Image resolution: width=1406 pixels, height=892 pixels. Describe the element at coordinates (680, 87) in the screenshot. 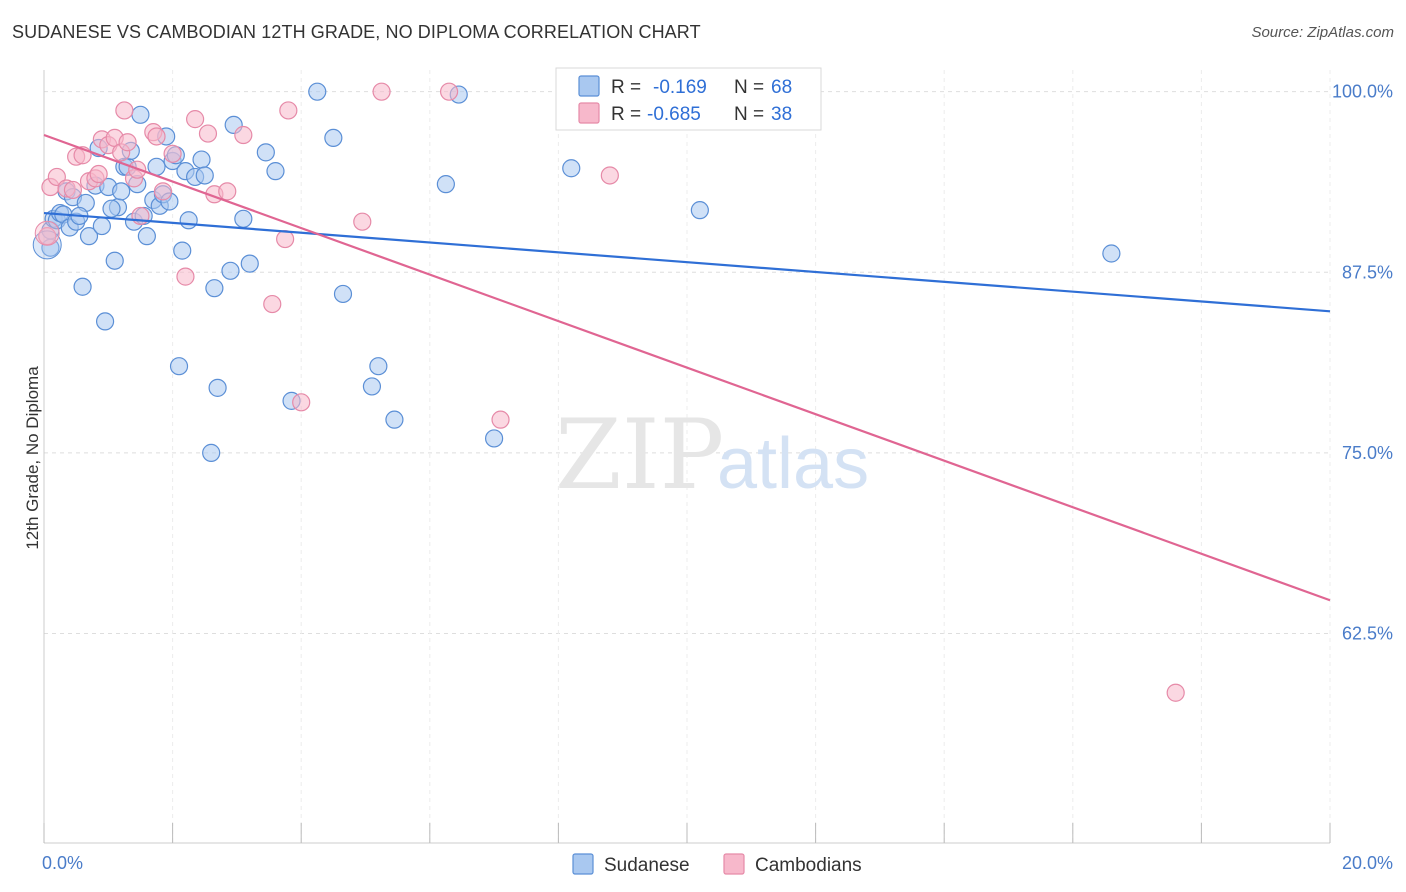

I see `r-value-1: -0.169` at that location.